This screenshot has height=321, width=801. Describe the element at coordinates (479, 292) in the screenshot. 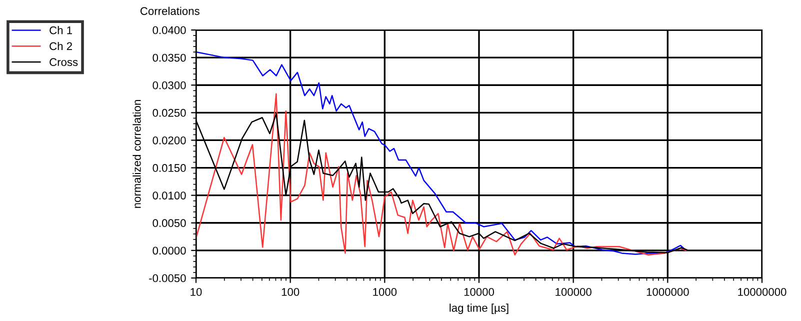

I see `x-tick-label: 10000` at that location.